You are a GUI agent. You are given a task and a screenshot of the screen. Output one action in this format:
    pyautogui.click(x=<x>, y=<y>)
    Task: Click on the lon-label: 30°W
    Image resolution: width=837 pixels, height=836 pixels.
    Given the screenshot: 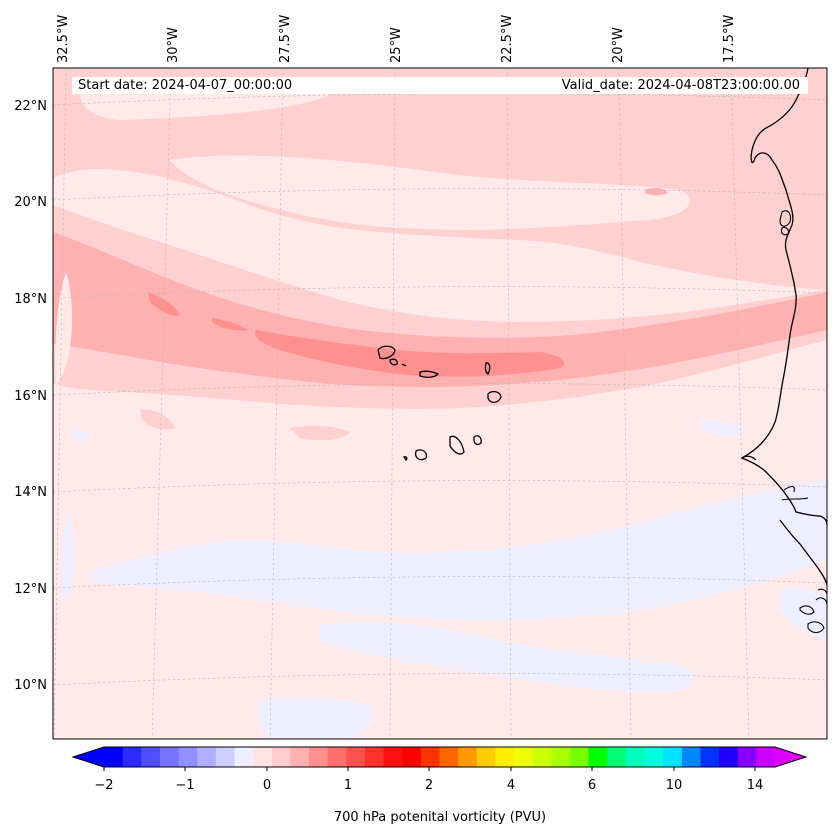 What is the action you would take?
    pyautogui.click(x=173, y=45)
    